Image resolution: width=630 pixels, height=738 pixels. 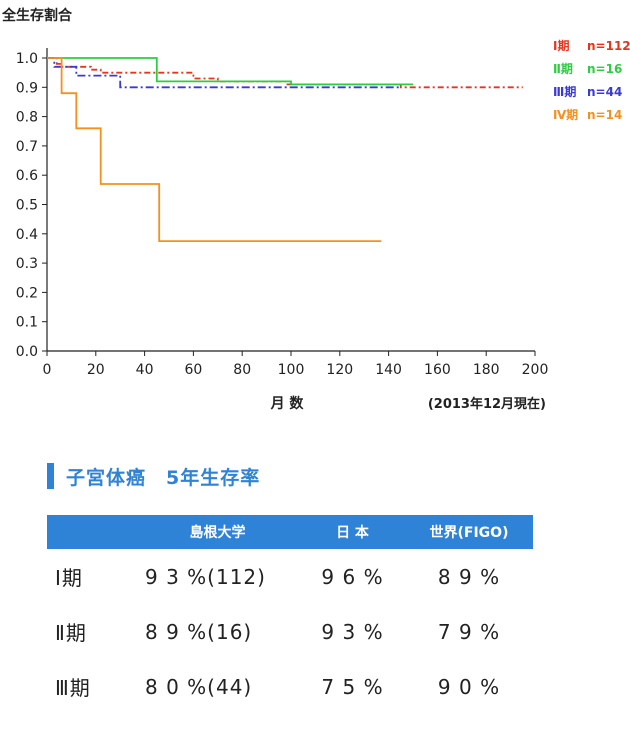 I want to click on chart-title: 全生存割合, so click(x=37, y=15).